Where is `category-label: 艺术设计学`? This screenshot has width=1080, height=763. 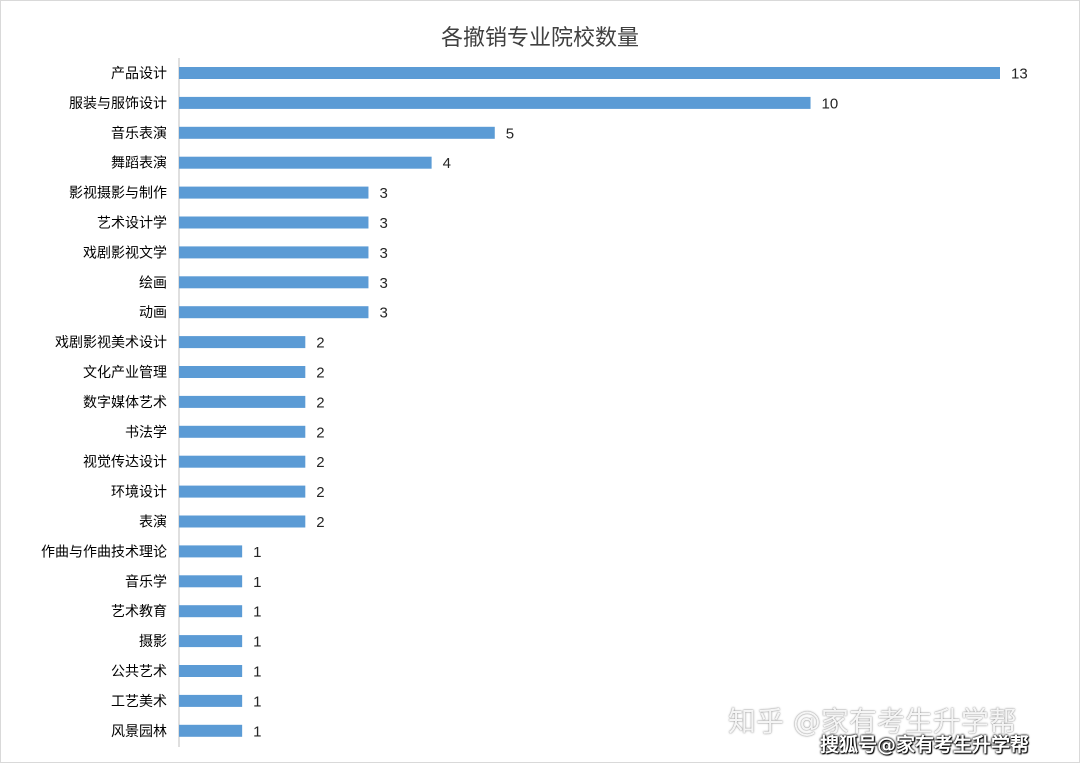 category-label: 艺术设计学 is located at coordinates (132, 224).